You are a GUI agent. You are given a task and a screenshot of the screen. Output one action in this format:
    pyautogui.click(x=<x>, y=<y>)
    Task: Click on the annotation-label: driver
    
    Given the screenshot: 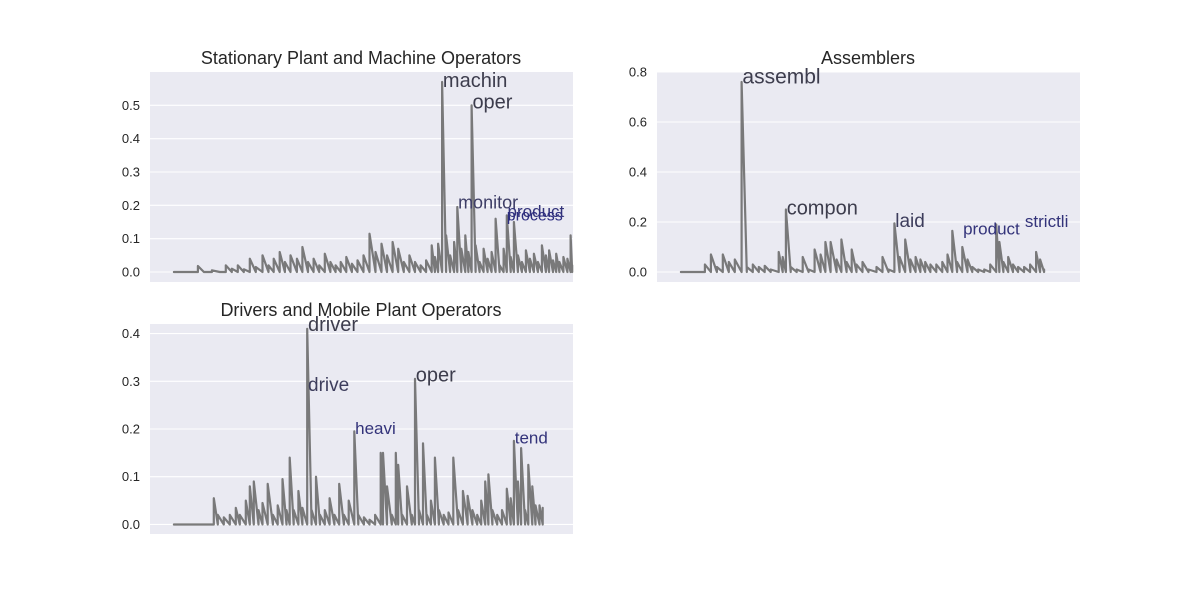 What is the action you would take?
    pyautogui.click(x=333, y=325)
    